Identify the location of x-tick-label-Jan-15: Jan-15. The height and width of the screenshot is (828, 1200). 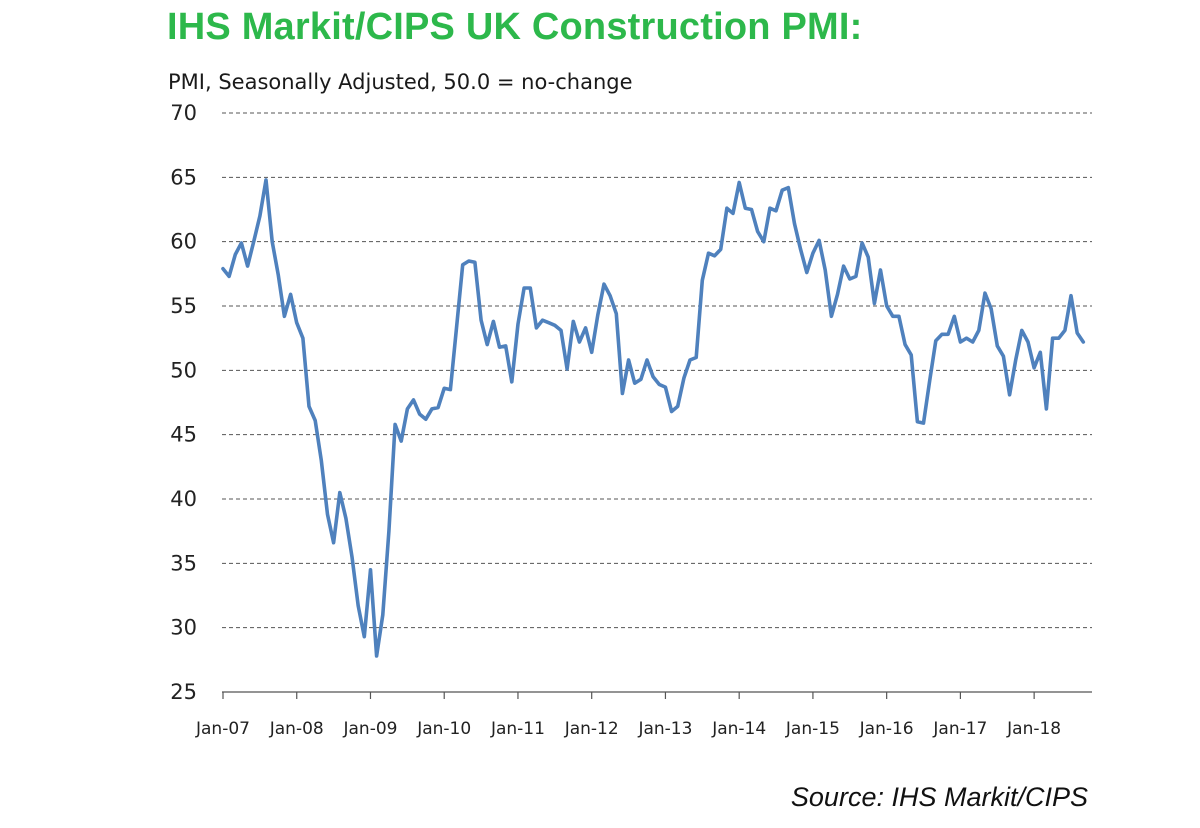
(812, 729).